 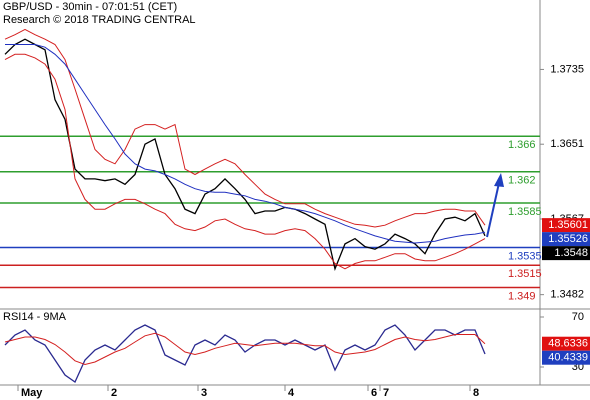 What do you see at coordinates (525, 256) in the screenshot?
I see `level-label: 1.3535` at bounding box center [525, 256].